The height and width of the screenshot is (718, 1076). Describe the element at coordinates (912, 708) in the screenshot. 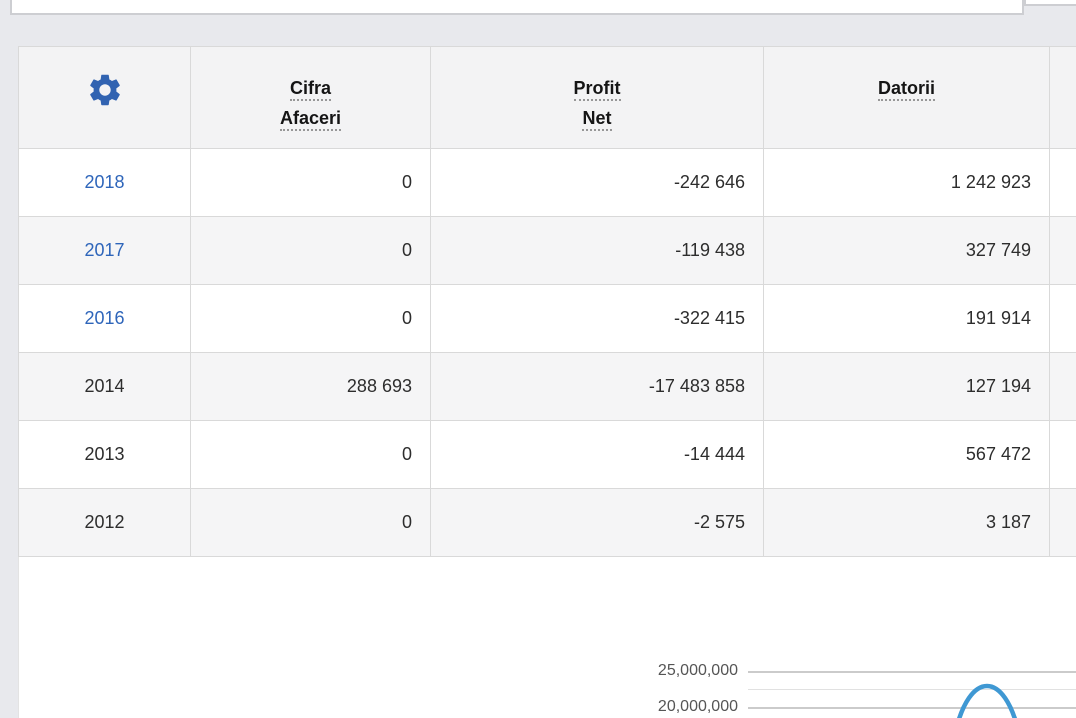

I see `gridline-20m` at that location.